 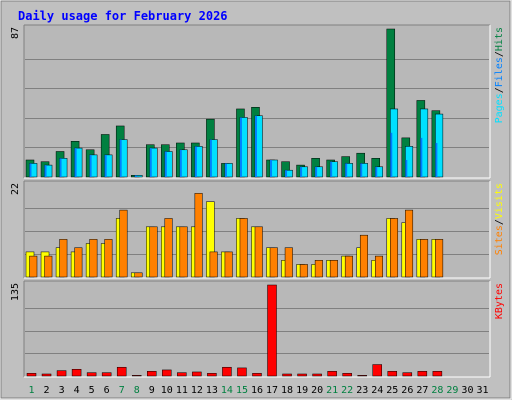 What do you see at coordinates (317, 390) in the screenshot?
I see `x-axis-label-day: 20` at bounding box center [317, 390].